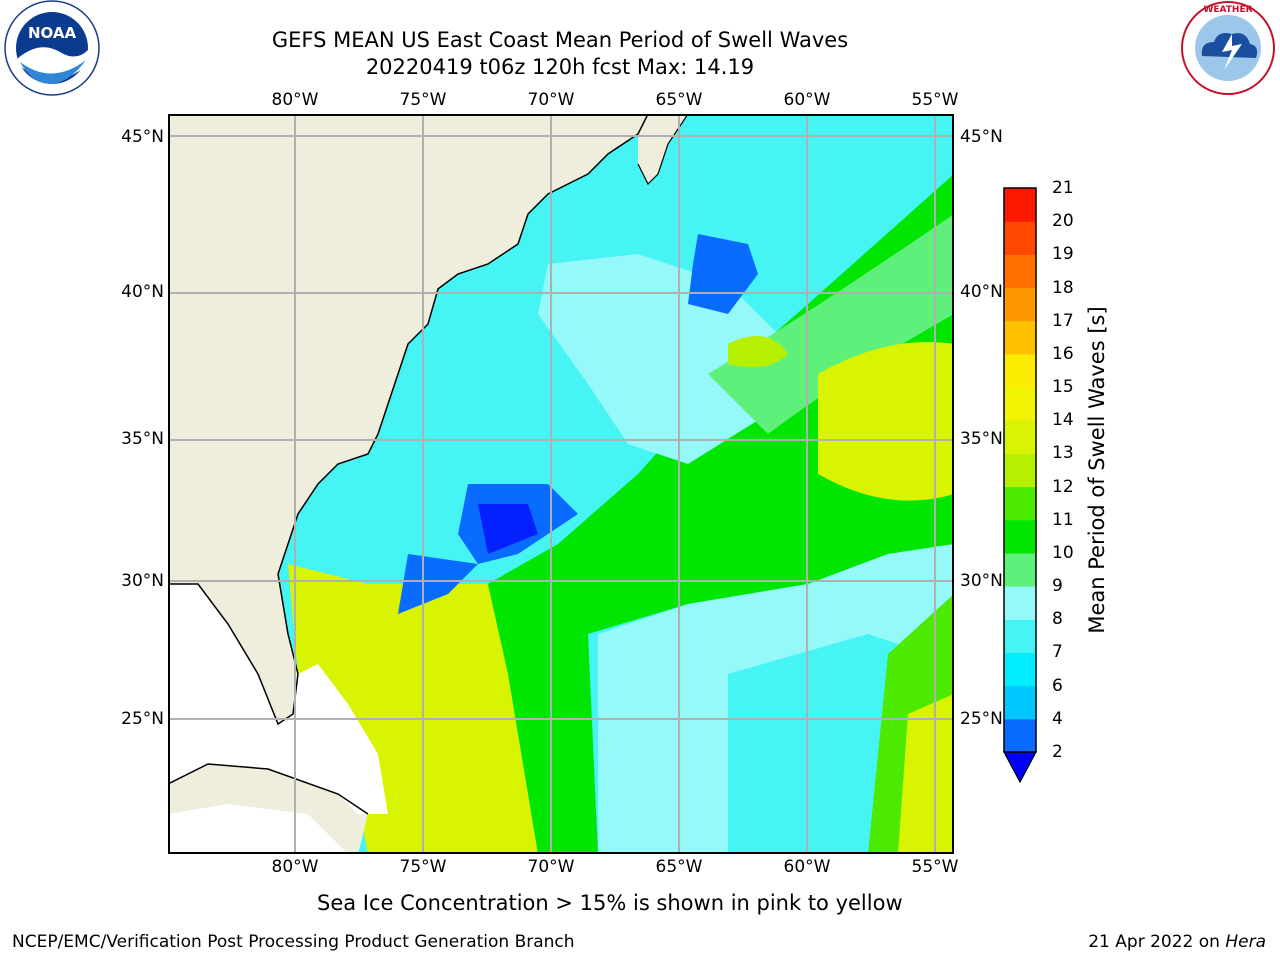  Describe the element at coordinates (278, 699) in the screenshot. I see `no-data-gulf` at that location.